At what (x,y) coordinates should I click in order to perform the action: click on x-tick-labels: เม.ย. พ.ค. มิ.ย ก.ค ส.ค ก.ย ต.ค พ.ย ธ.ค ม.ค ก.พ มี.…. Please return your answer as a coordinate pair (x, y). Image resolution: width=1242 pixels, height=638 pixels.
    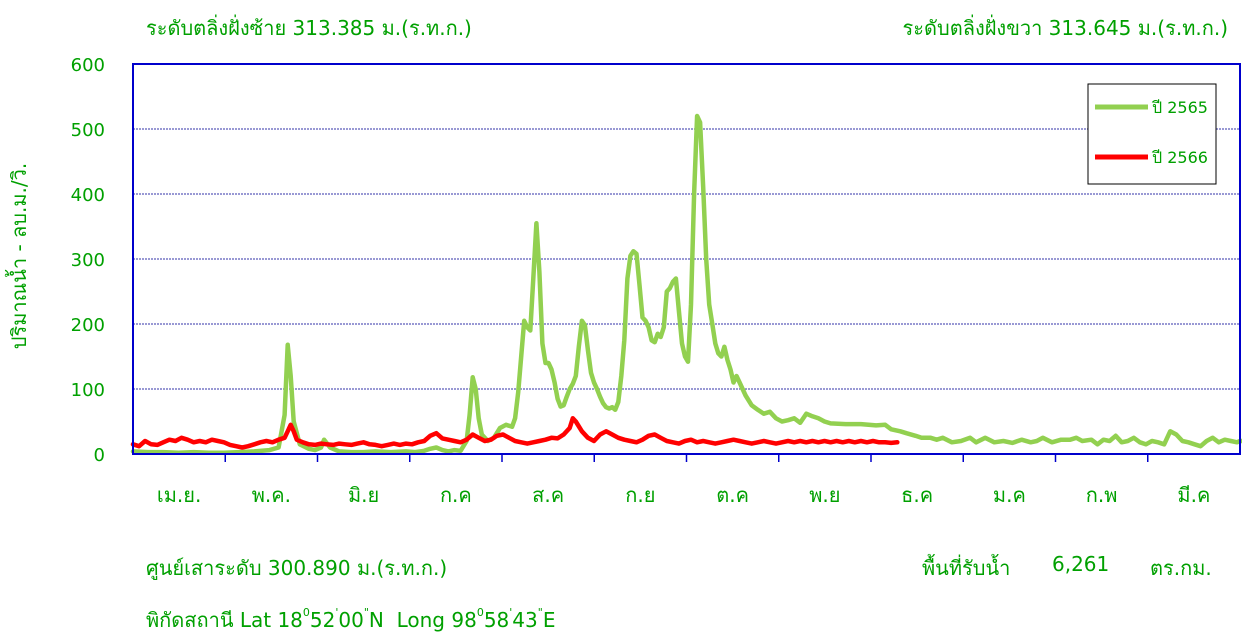
    Looking at the image, I should click on (683, 480).